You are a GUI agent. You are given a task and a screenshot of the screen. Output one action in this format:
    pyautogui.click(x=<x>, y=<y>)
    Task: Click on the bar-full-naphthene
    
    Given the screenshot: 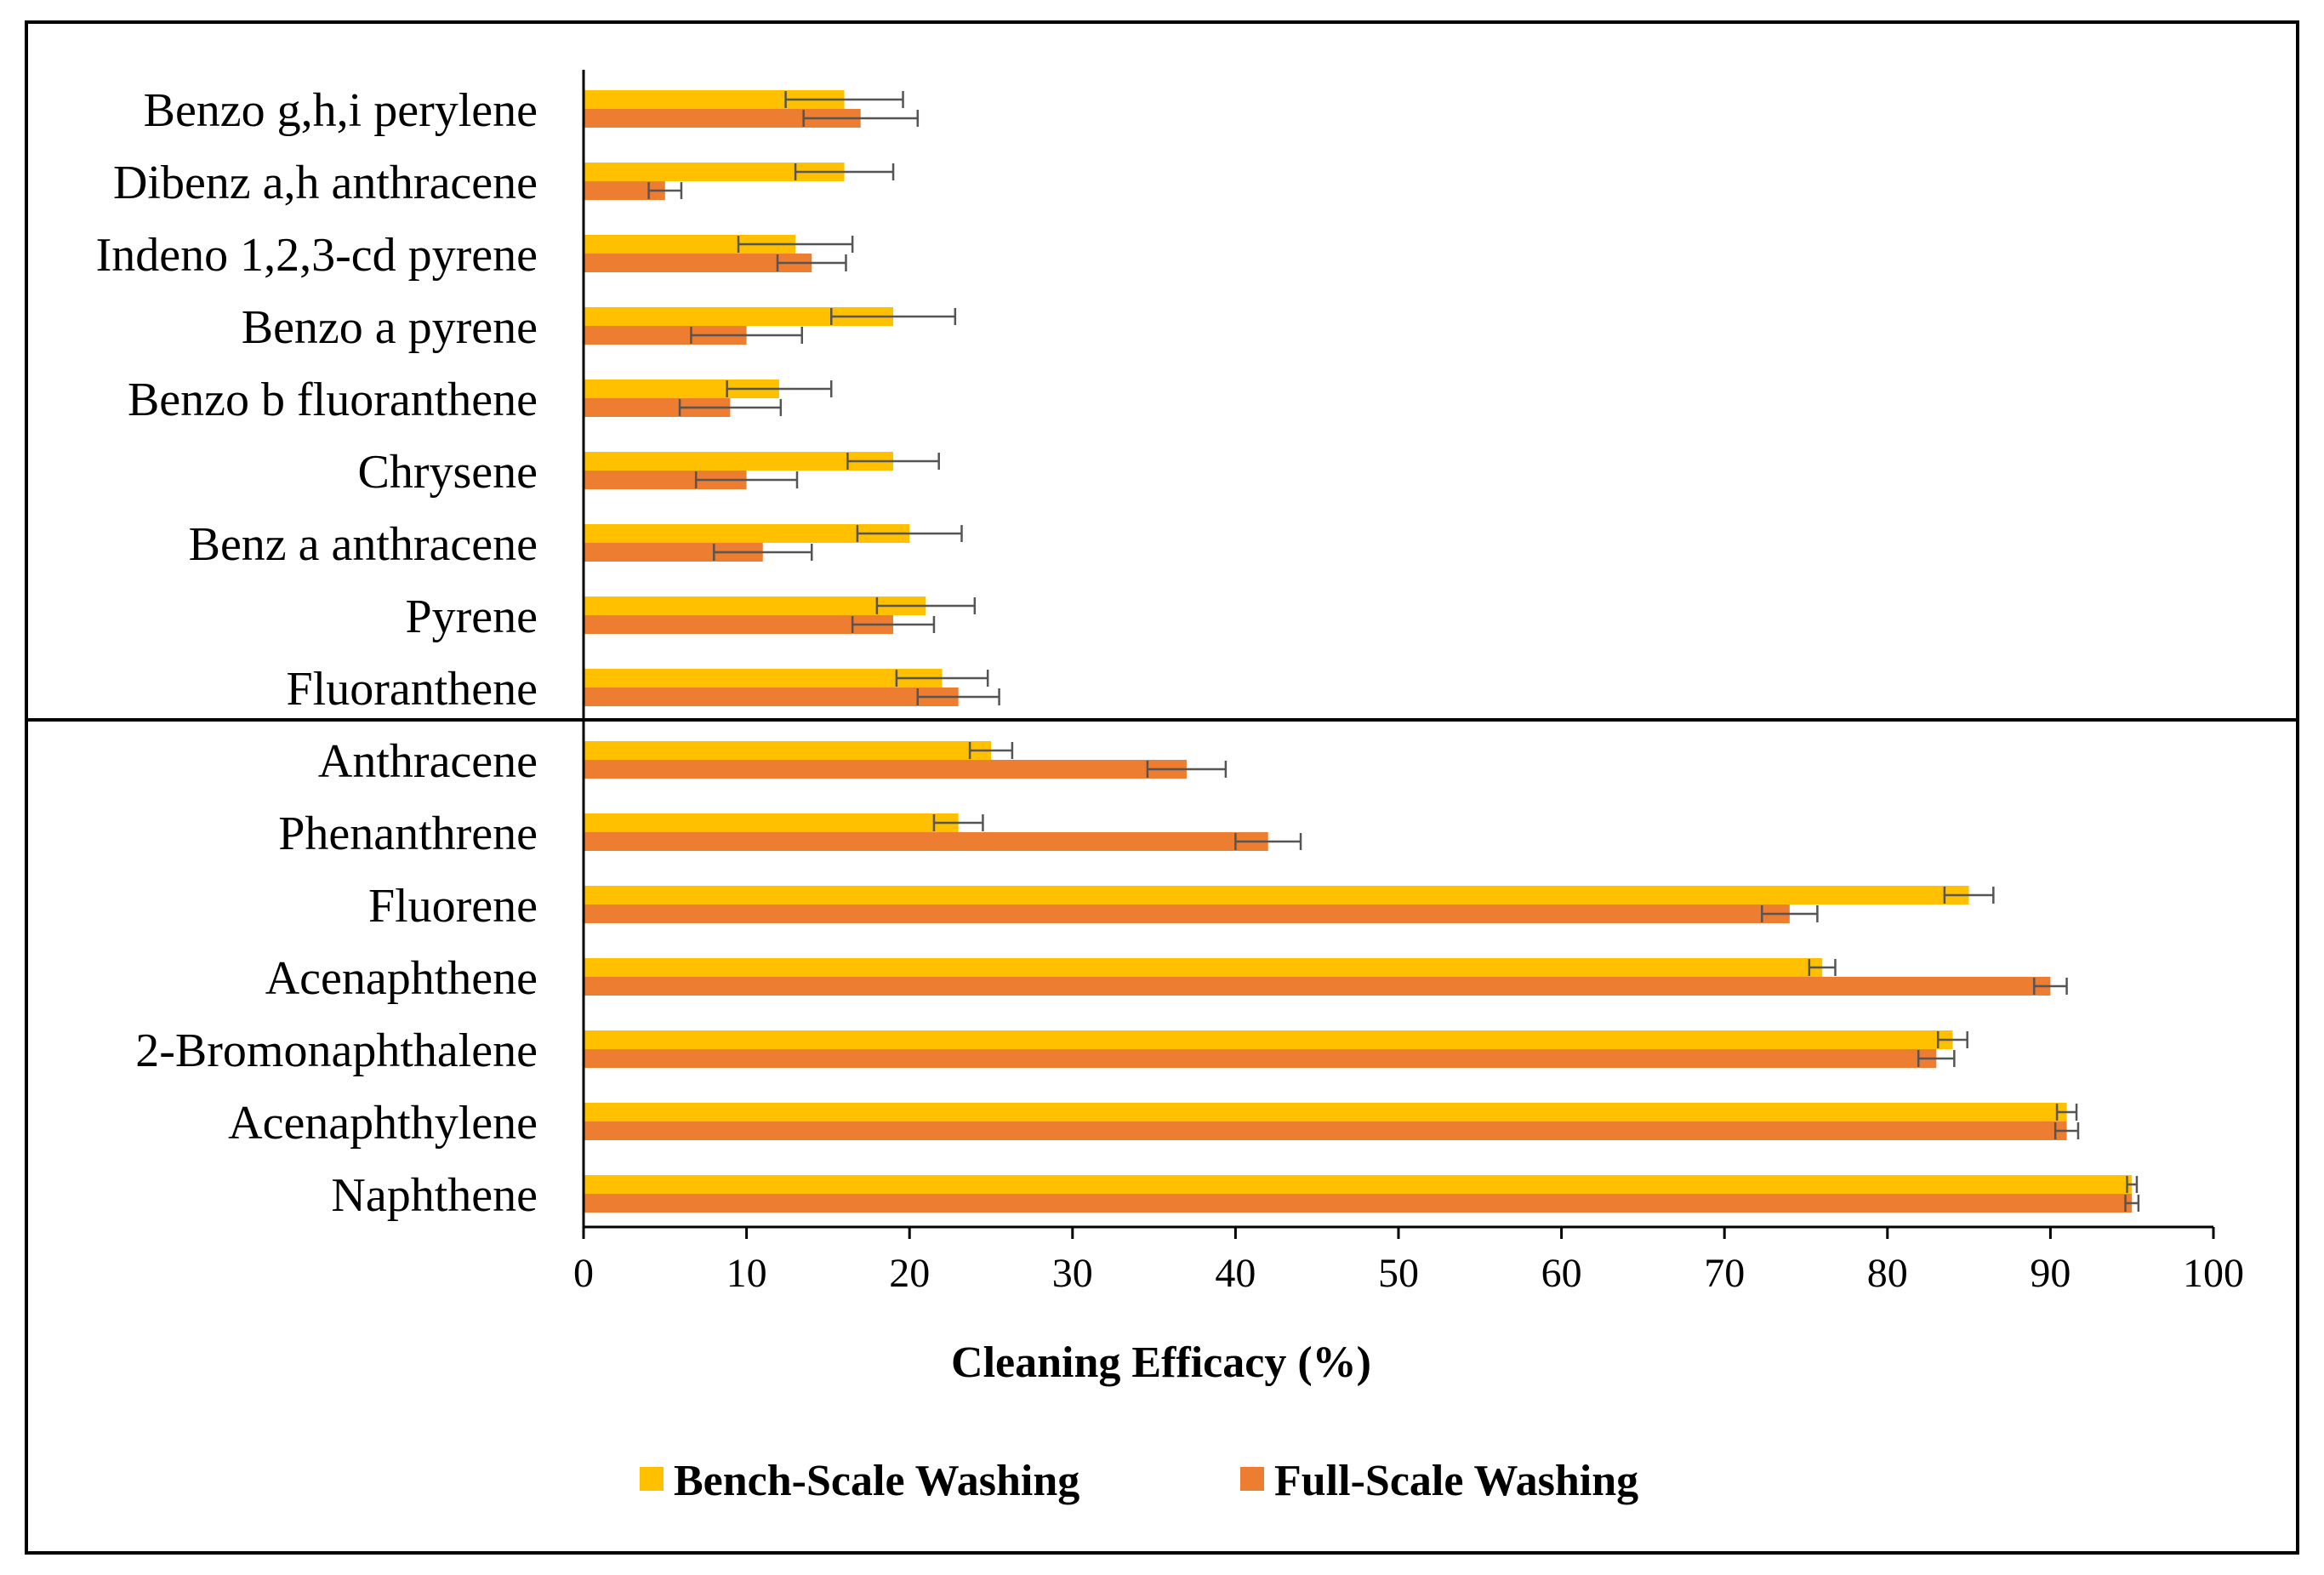 What is the action you would take?
    pyautogui.click(x=1358, y=1203)
    